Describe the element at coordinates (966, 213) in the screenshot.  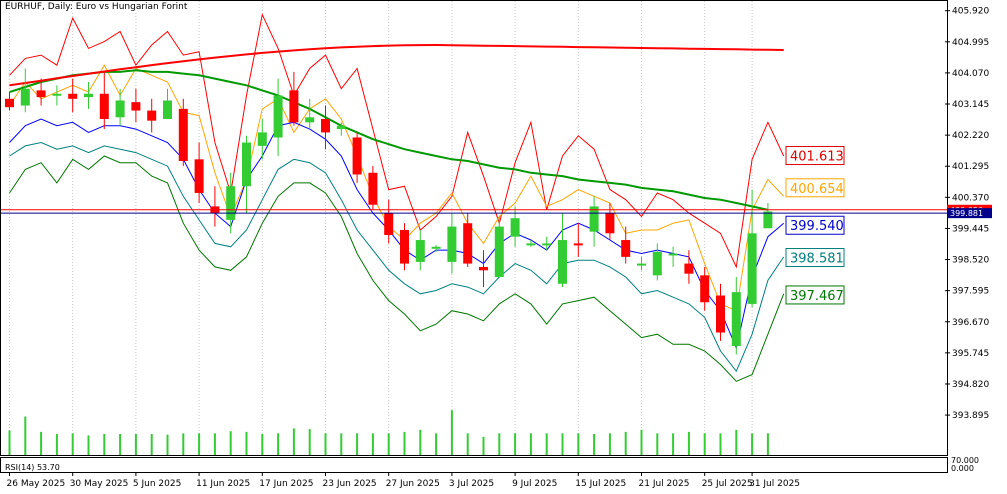
I see `price-line-label: 399.881` at that location.